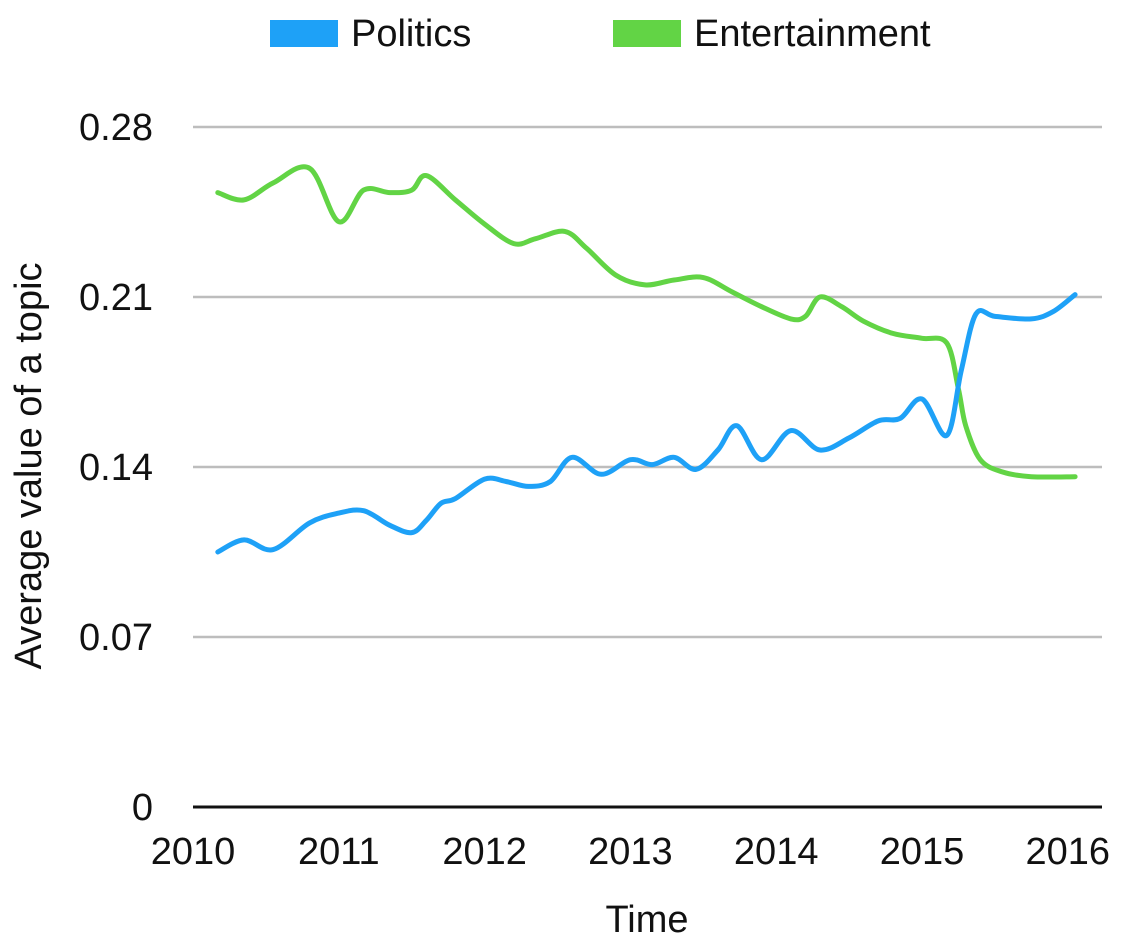  I want to click on y-tick-label: 0.21, so click(116, 298).